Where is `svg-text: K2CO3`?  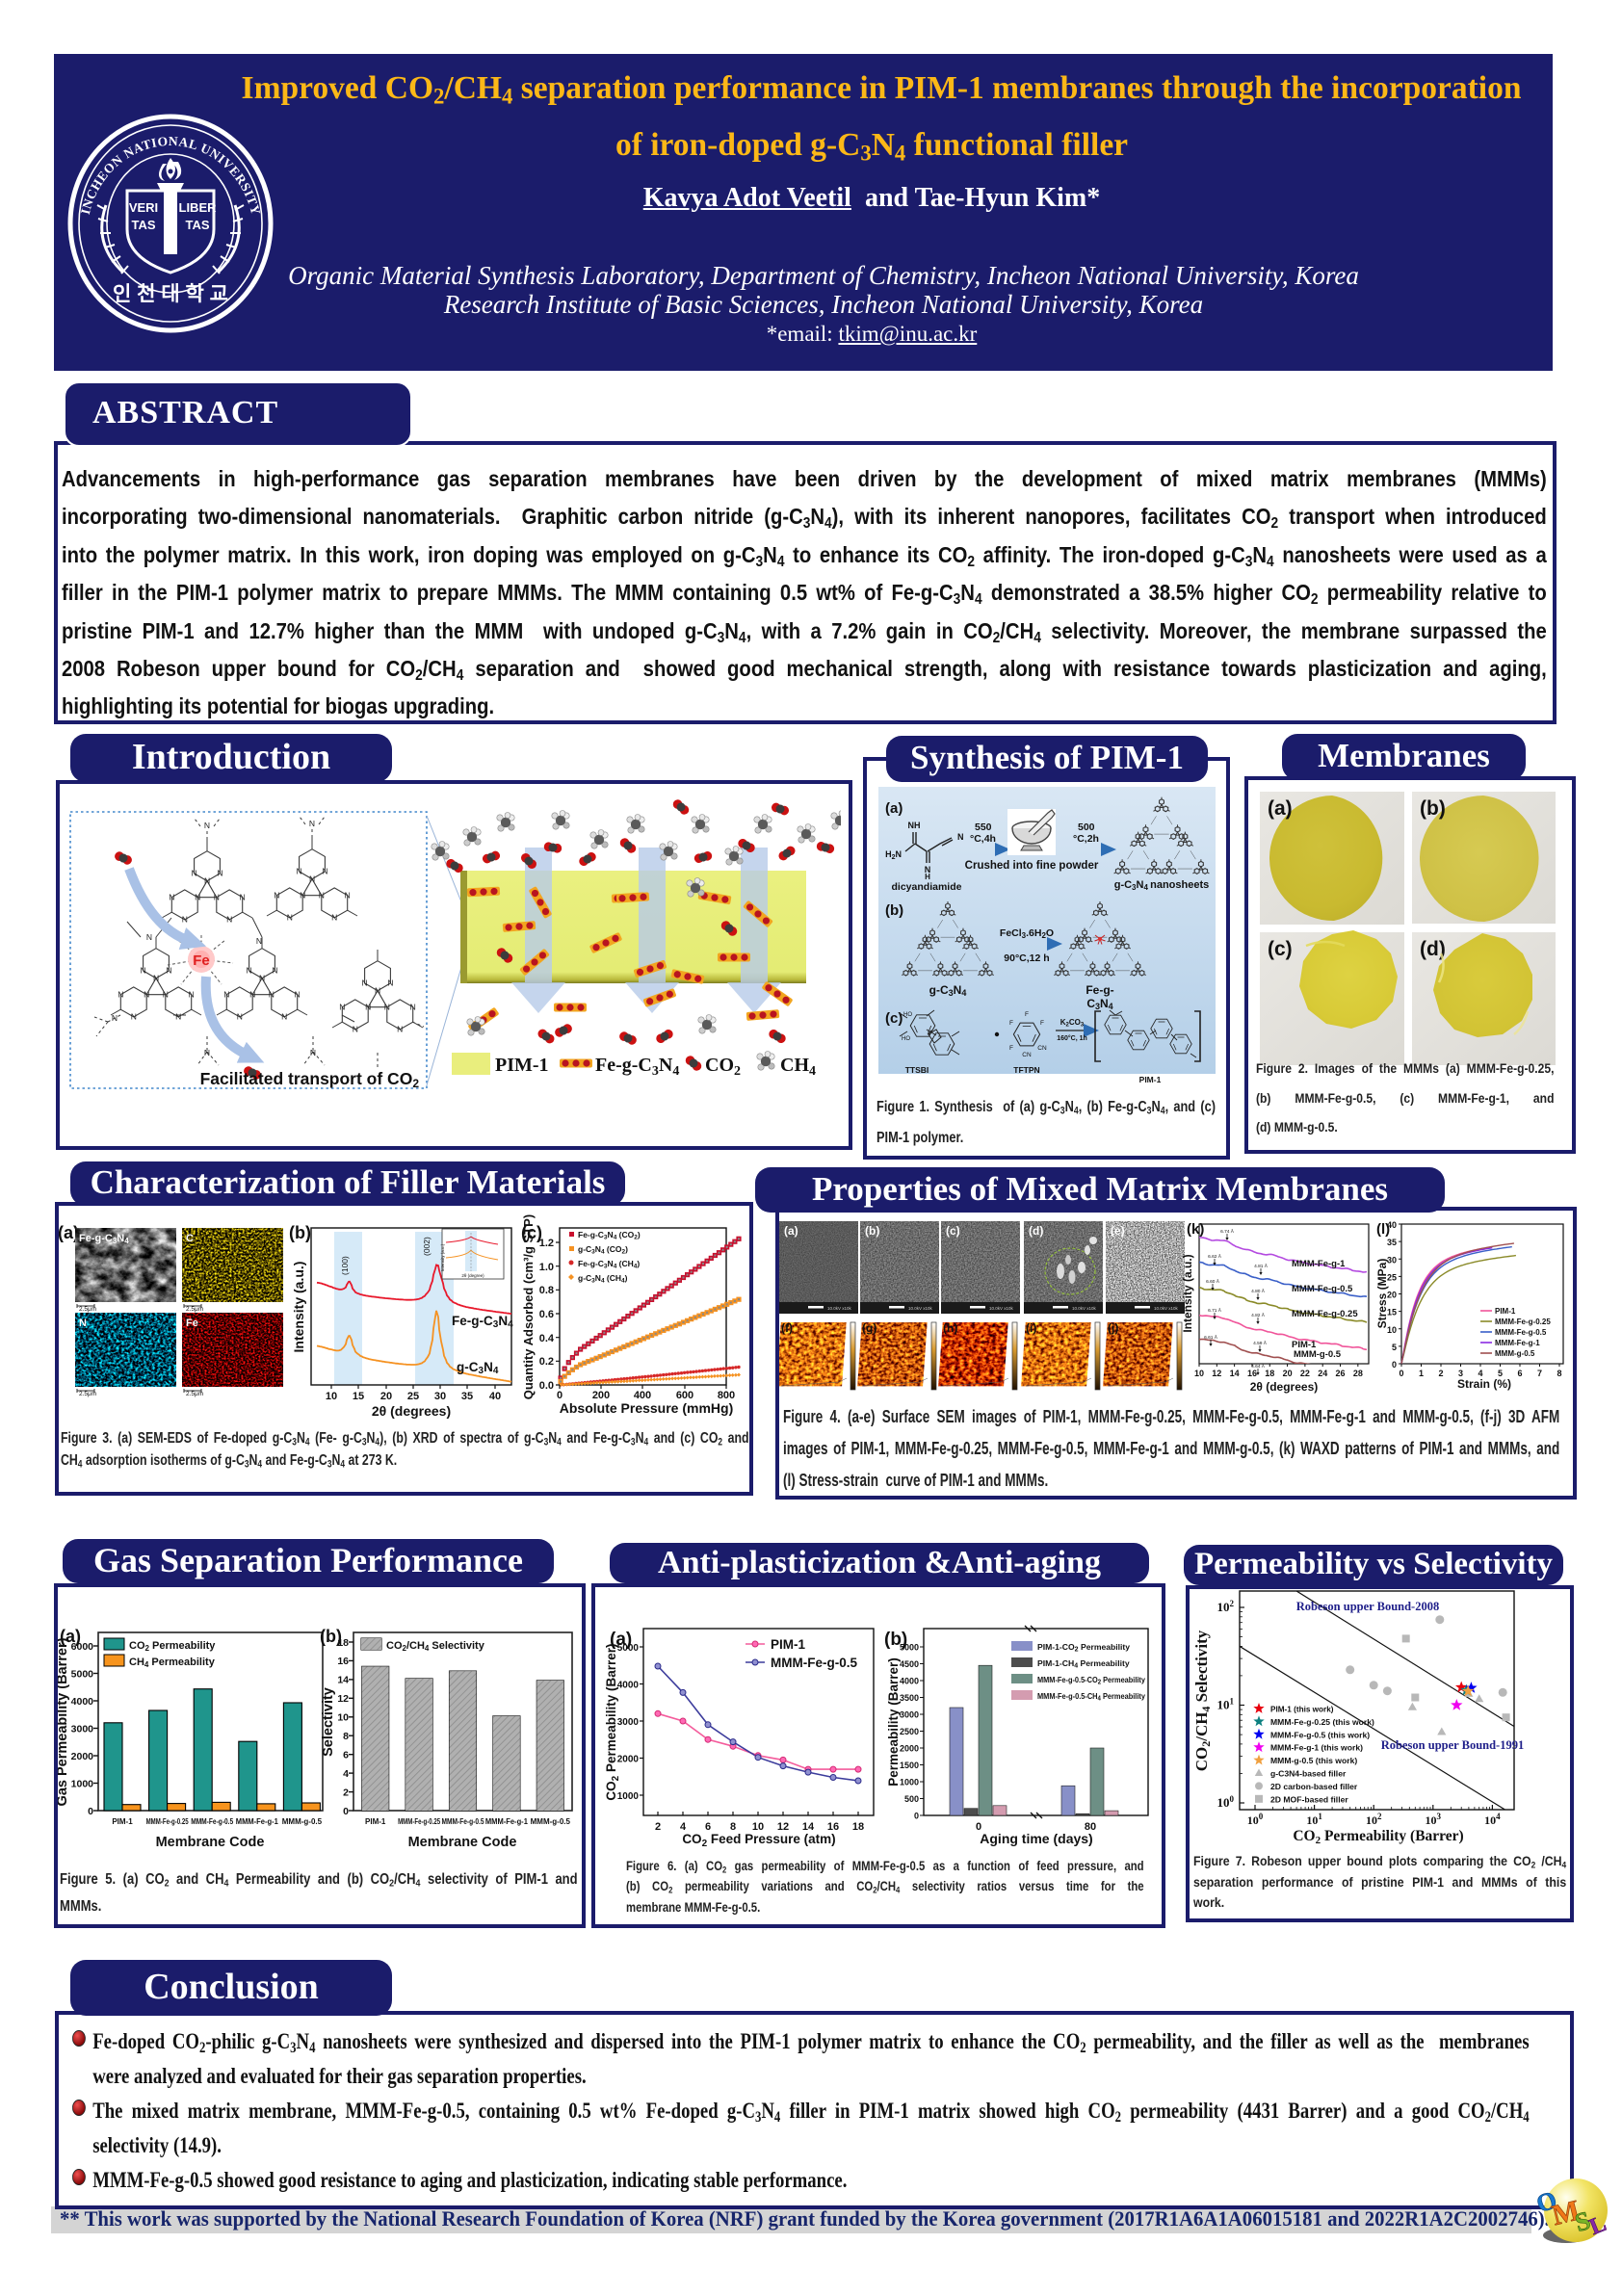
svg-text: K2CO3 is located at coordinates (1072, 1023).